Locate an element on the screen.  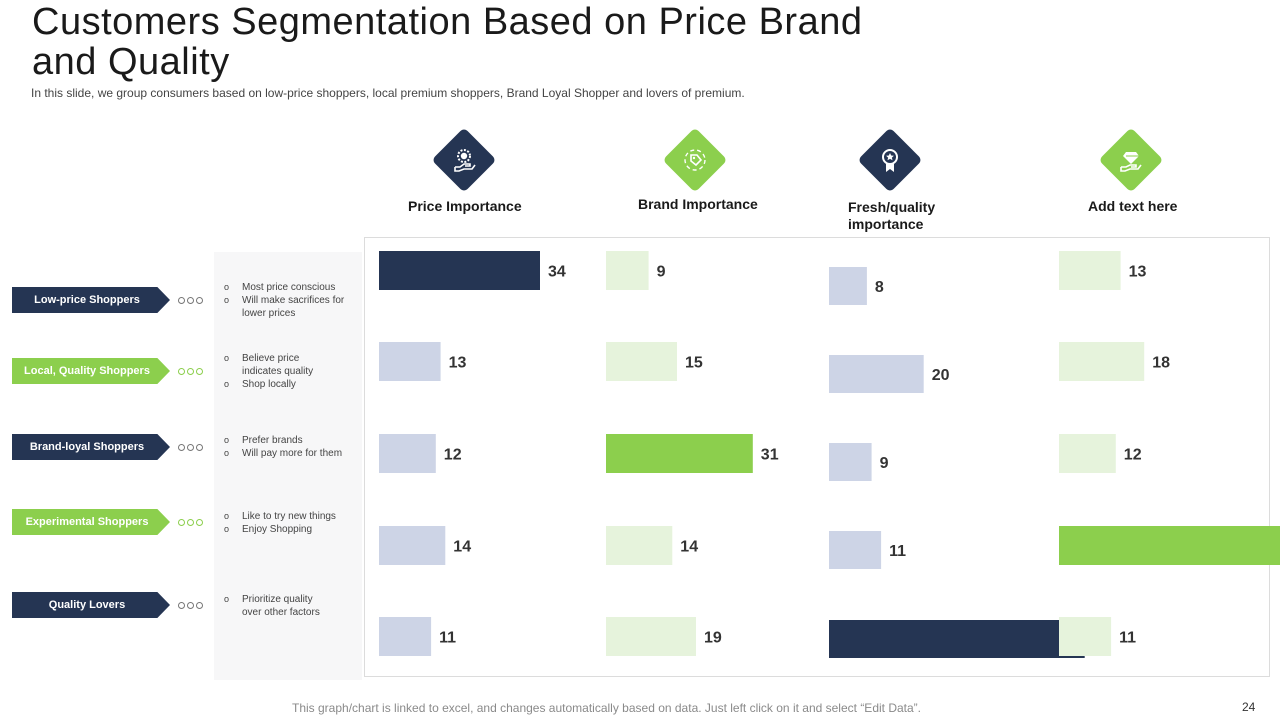
bullet-text: Prioritize quality over other factors is located at coordinates (281, 606).